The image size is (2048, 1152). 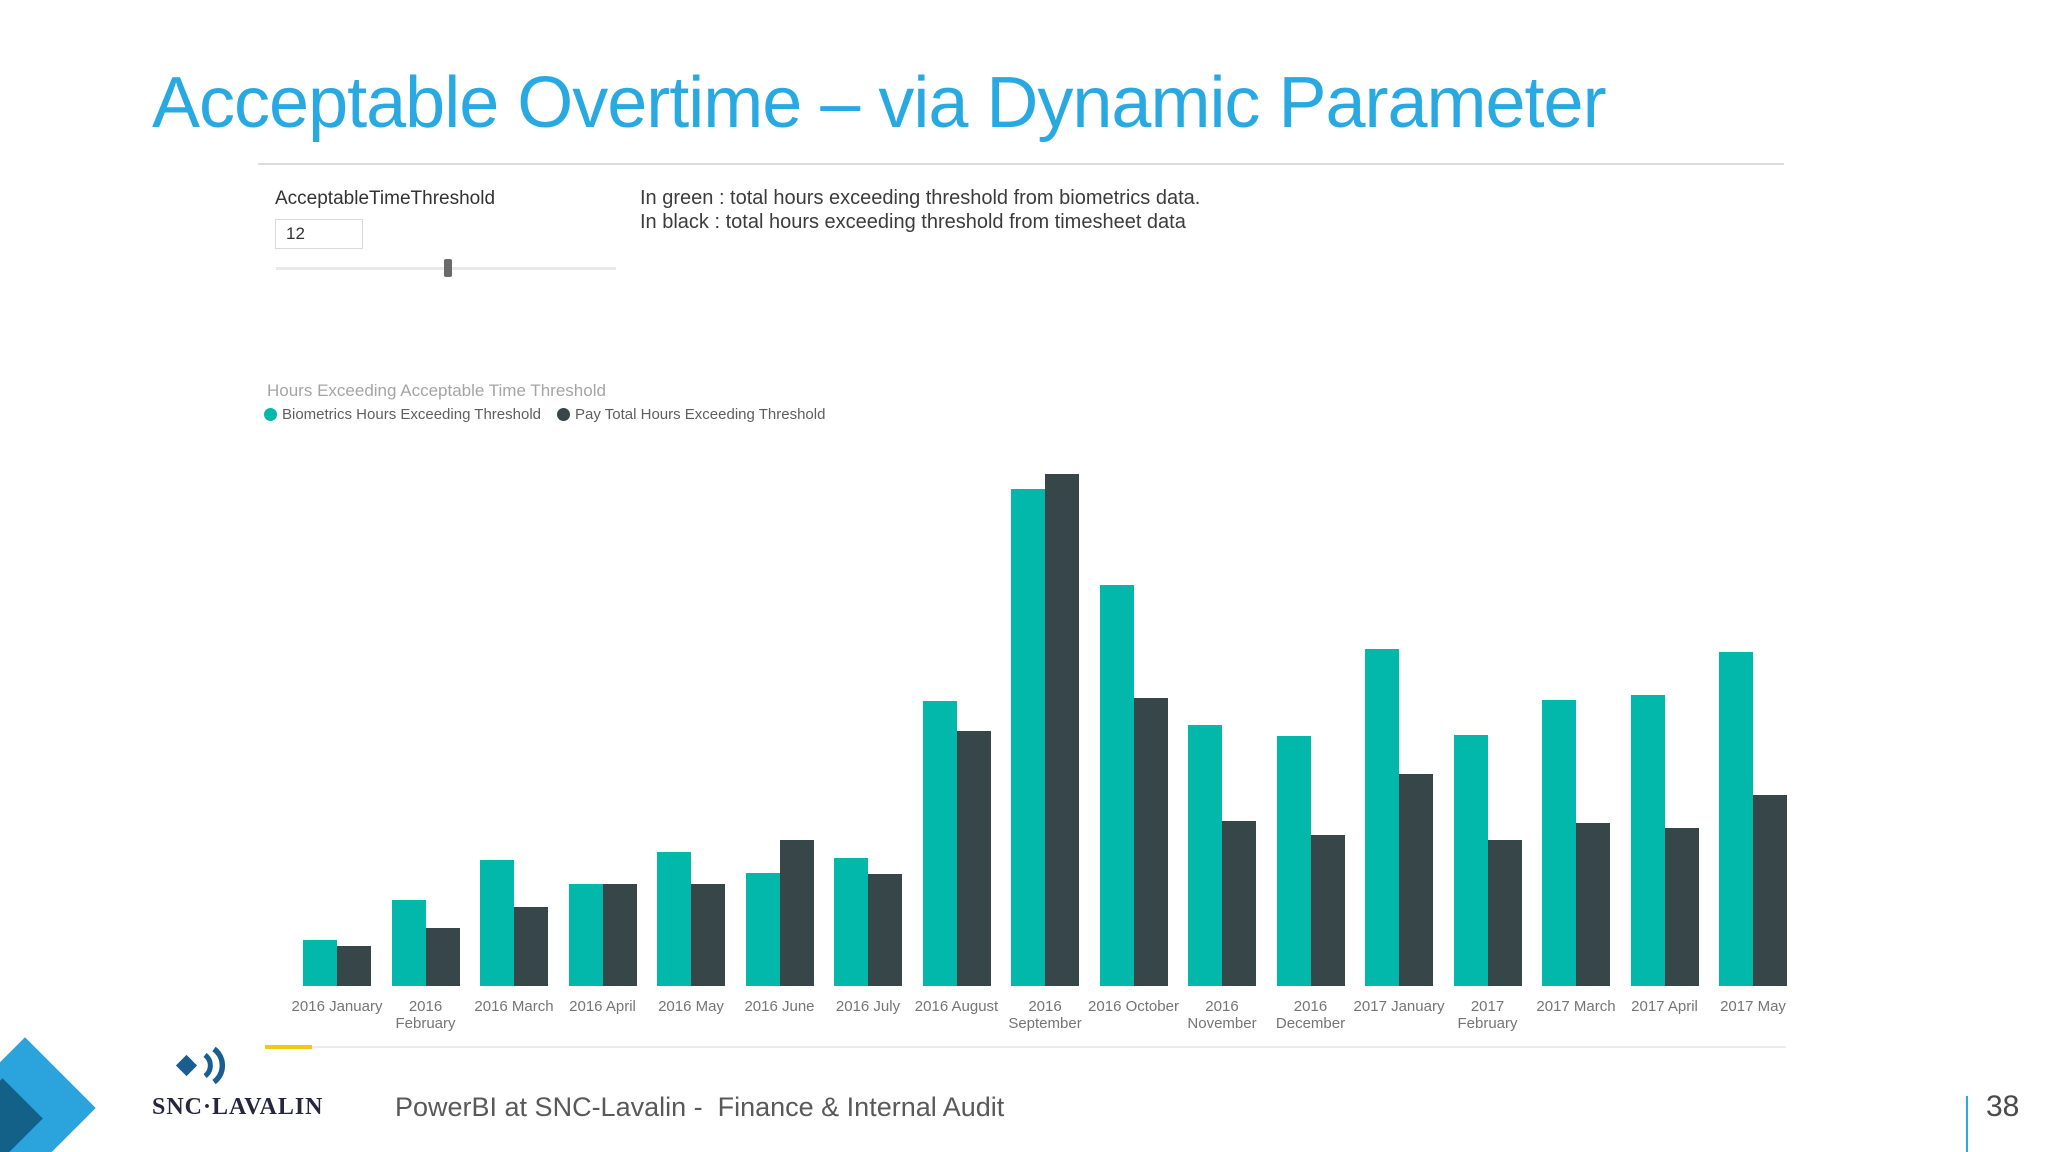 I want to click on legend-item-biometrics: Biometrics Hours Exceeding Threshold, so click(x=402, y=414).